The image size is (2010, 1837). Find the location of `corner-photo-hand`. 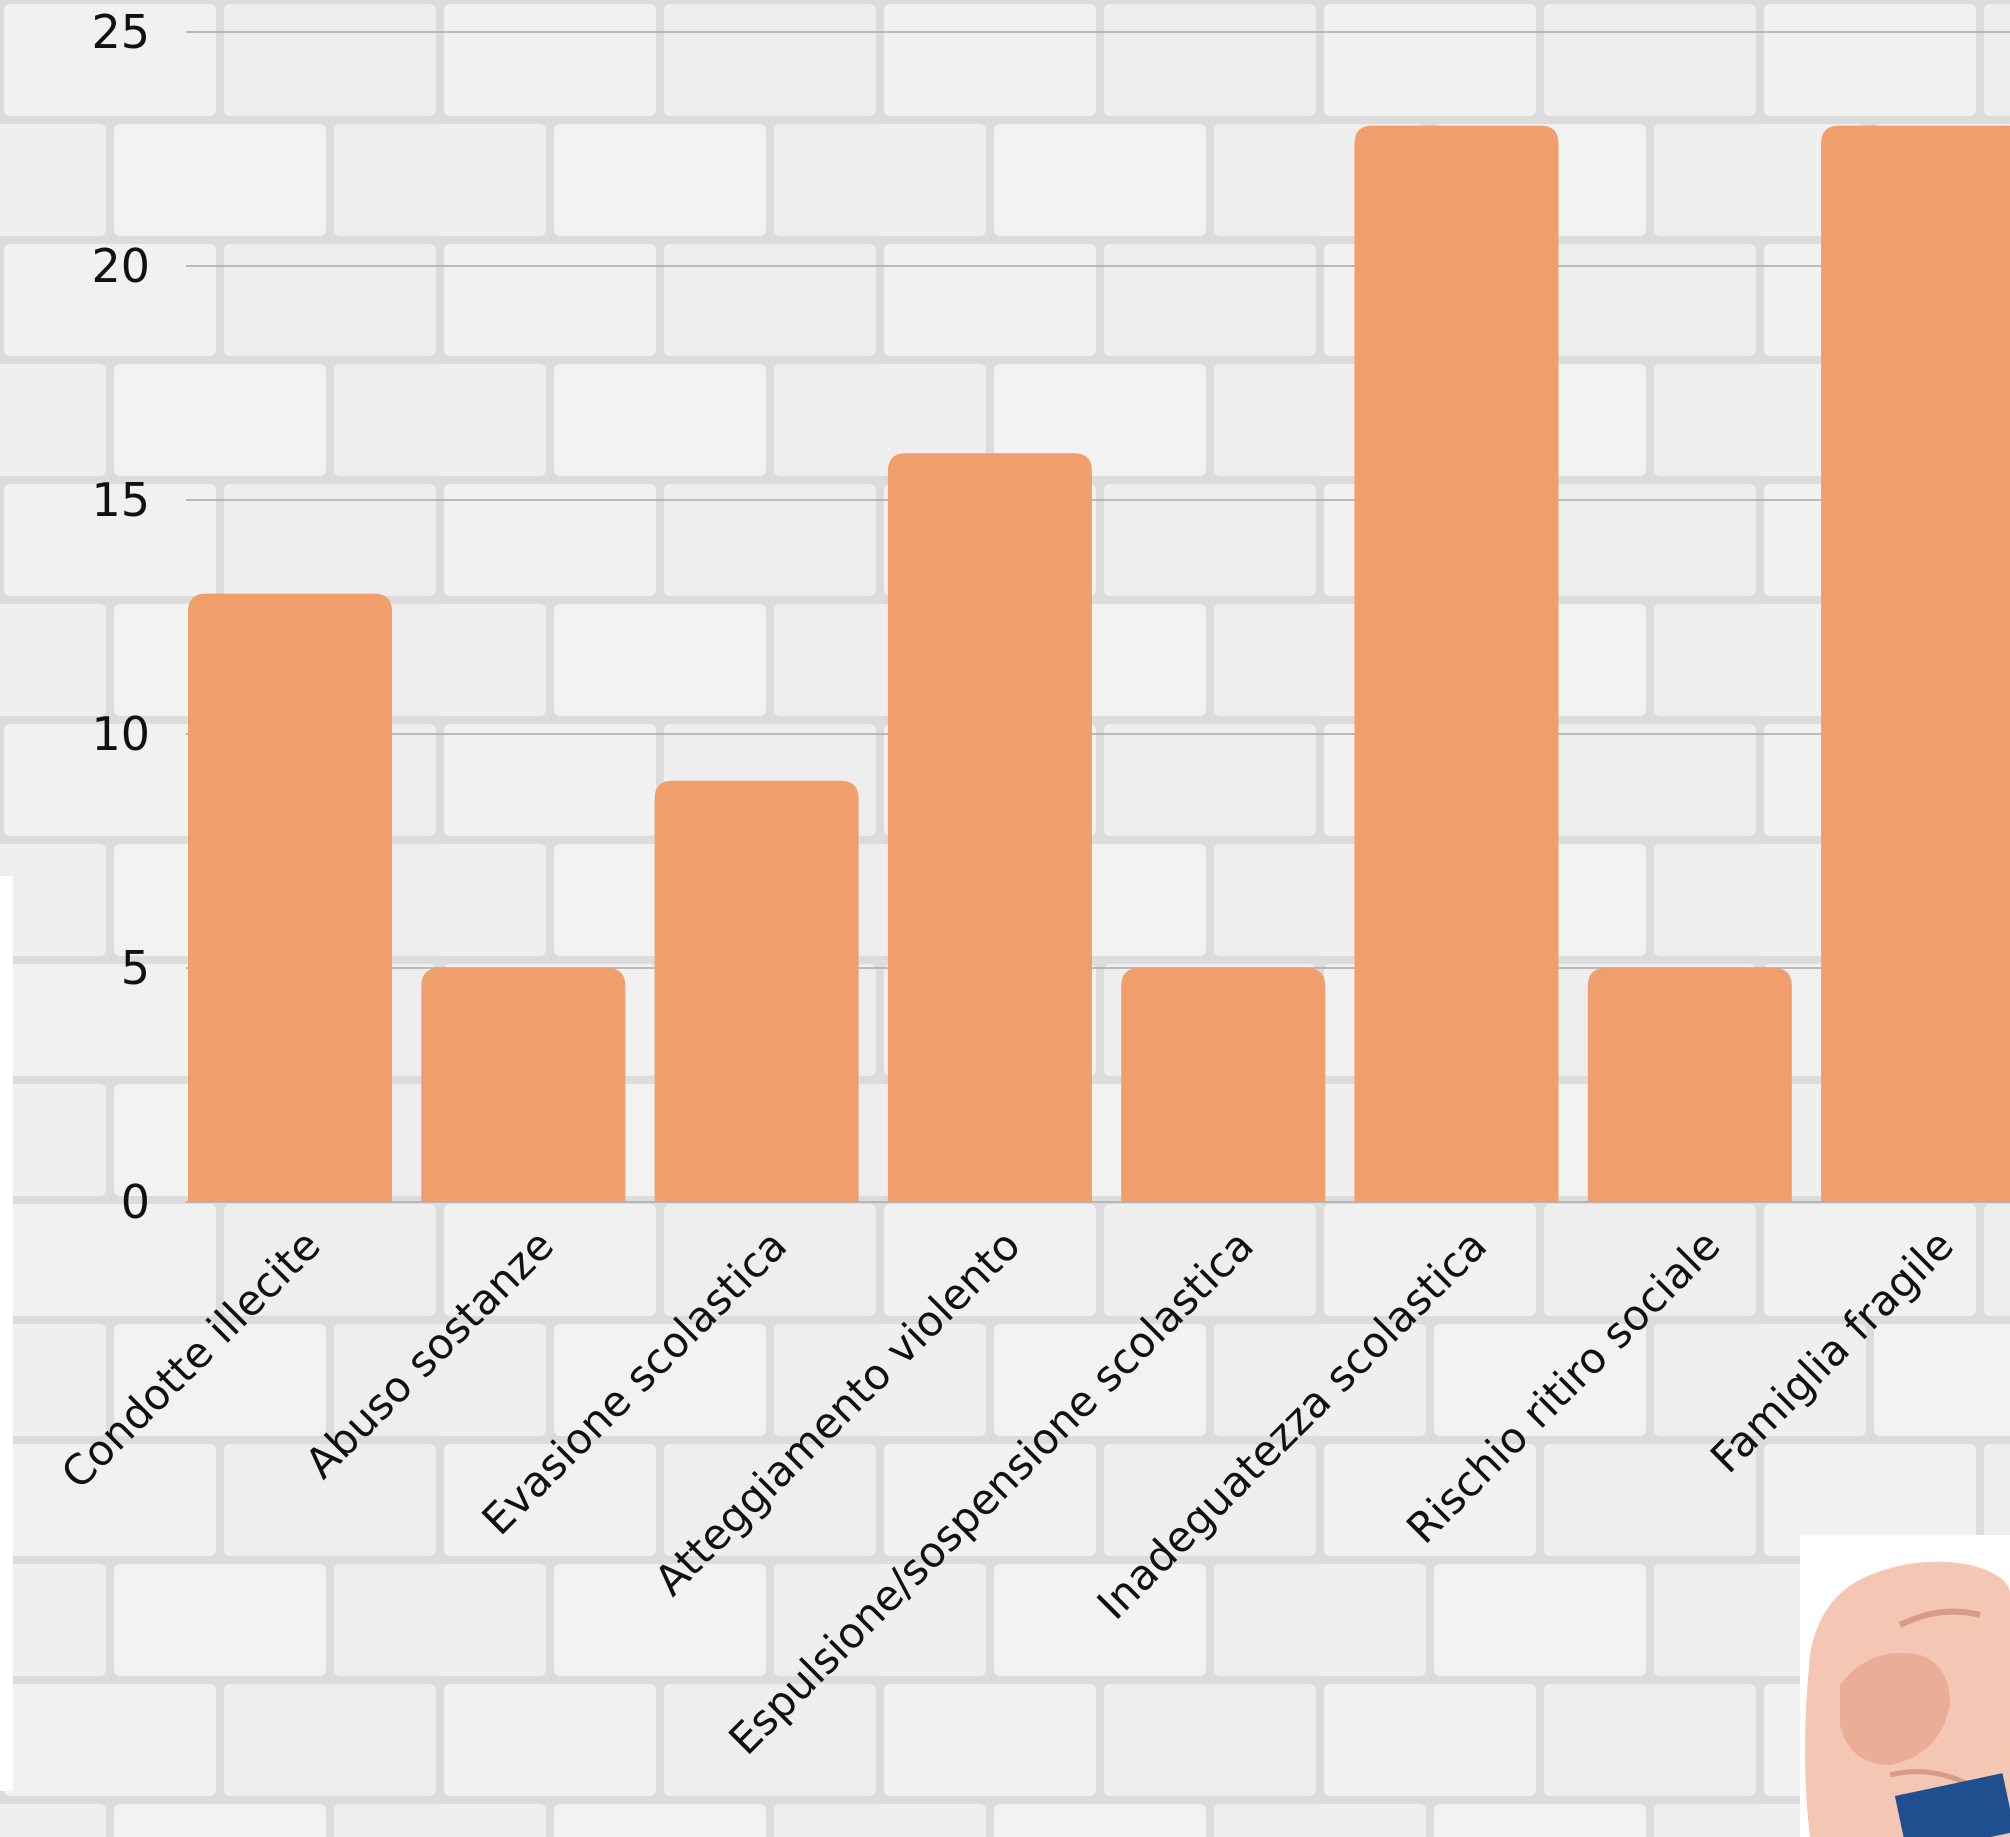

corner-photo-hand is located at coordinates (1905, 1686).